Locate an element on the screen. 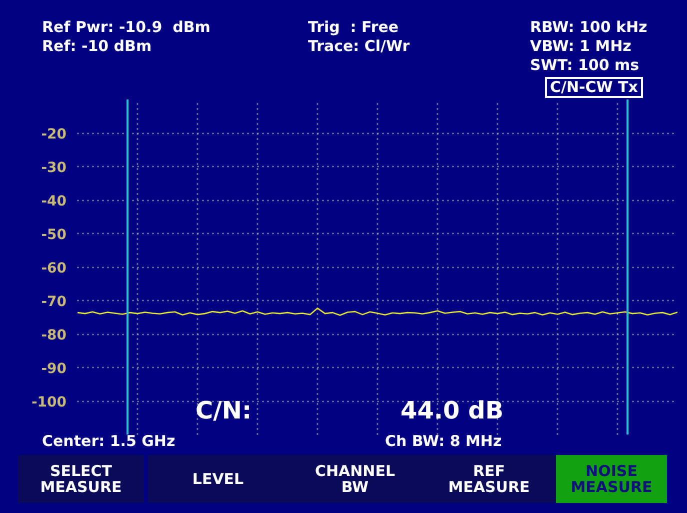 Image resolution: width=687 pixels, height=513 pixels. text: RBW: 100 kHz is located at coordinates (589, 27).